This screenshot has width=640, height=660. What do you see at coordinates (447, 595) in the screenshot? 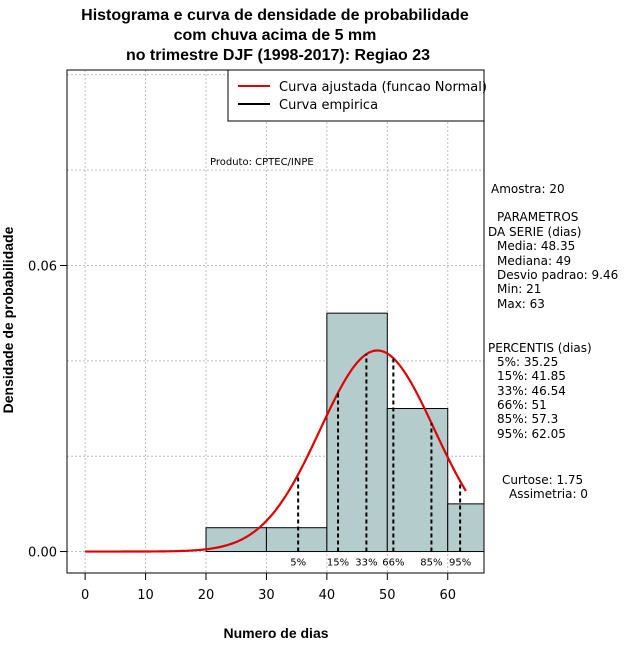
I see `x-tick-label-6: 60` at bounding box center [447, 595].